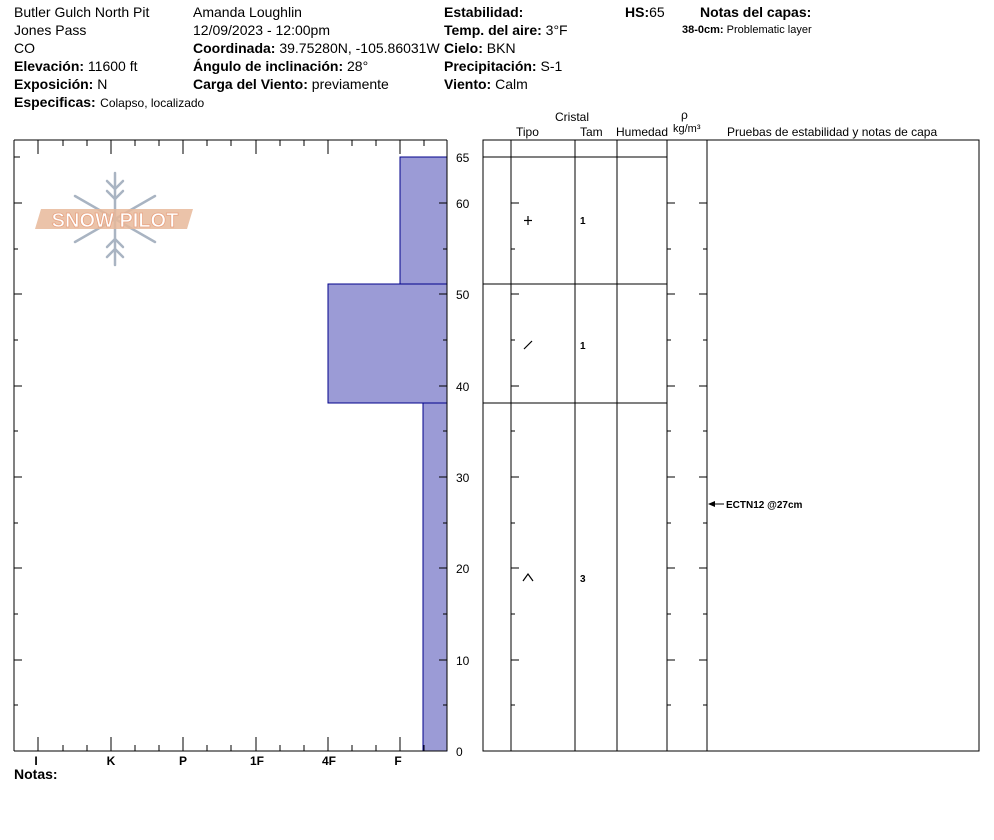 The height and width of the screenshot is (840, 994). Describe the element at coordinates (528, 345) in the screenshot. I see `slash-icon` at that location.